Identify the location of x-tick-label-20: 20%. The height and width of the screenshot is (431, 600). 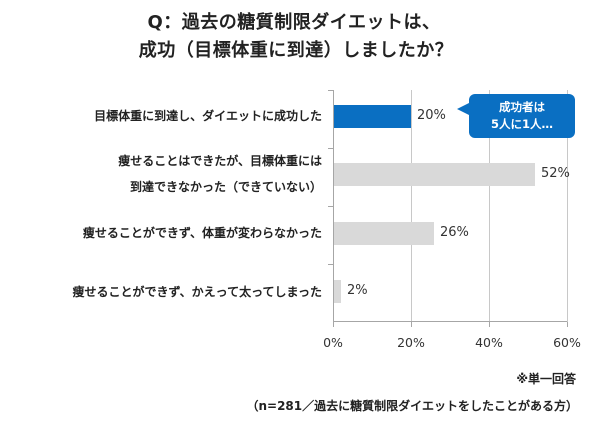
(411, 342).